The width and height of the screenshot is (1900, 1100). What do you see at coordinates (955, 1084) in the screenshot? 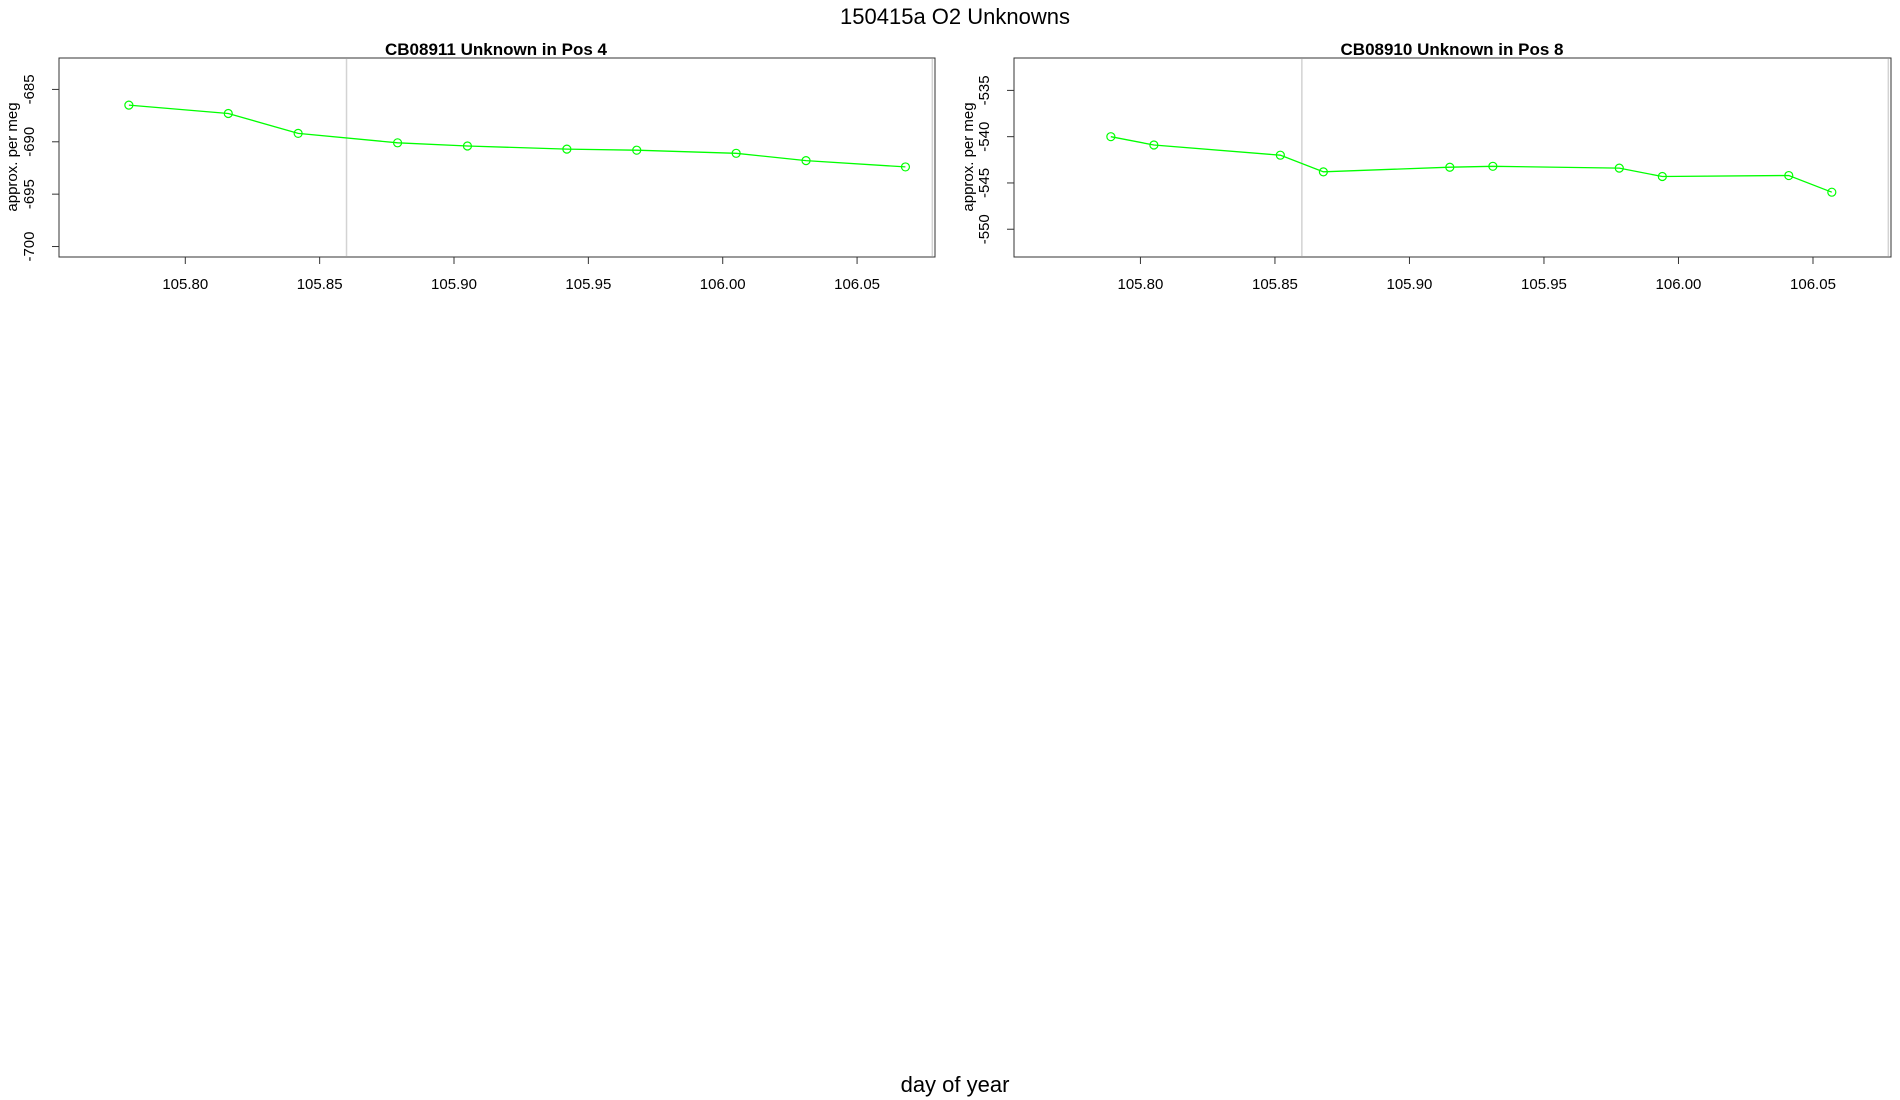
I see `x-axis-title: day of year` at bounding box center [955, 1084].